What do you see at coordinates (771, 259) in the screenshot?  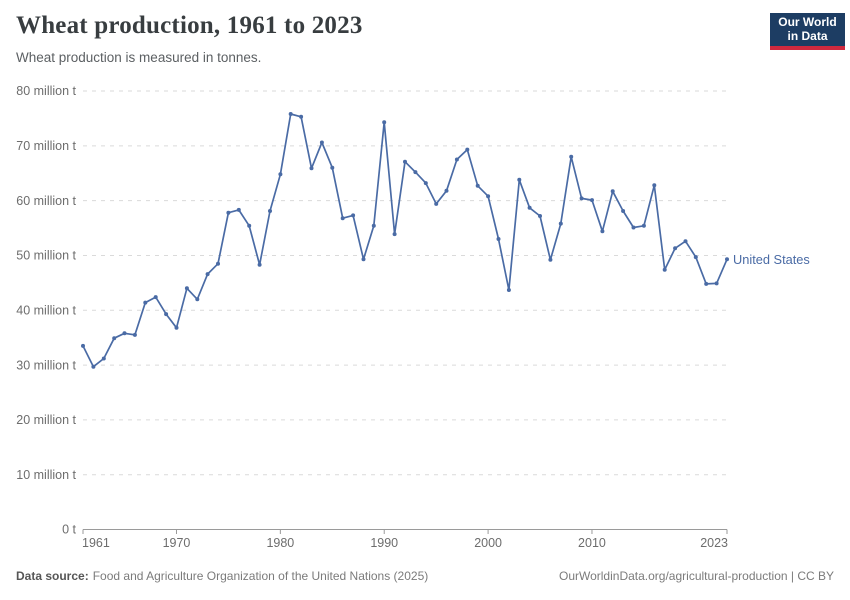 I see `series-label-united-states: United States` at bounding box center [771, 259].